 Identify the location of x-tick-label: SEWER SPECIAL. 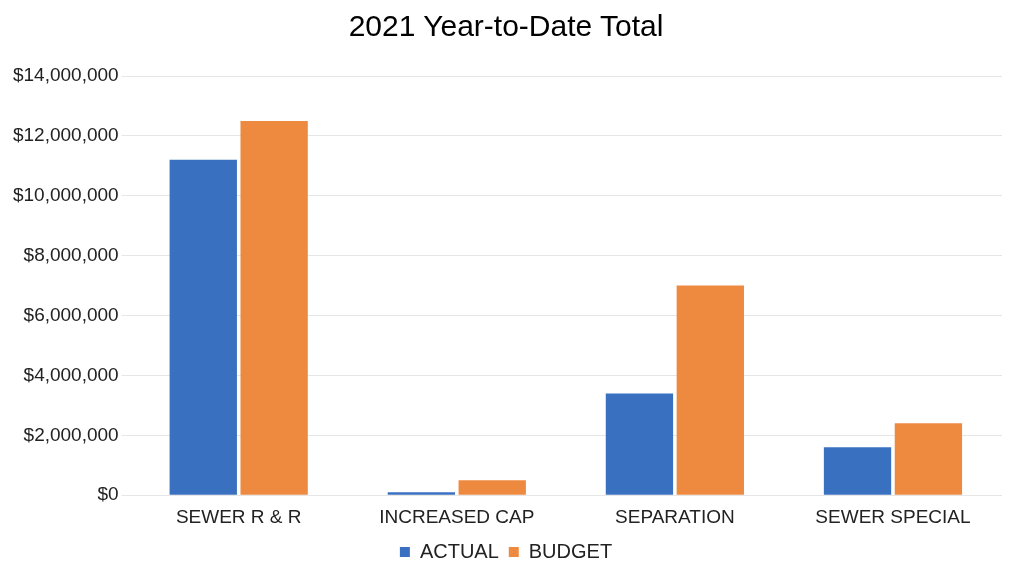
(893, 516).